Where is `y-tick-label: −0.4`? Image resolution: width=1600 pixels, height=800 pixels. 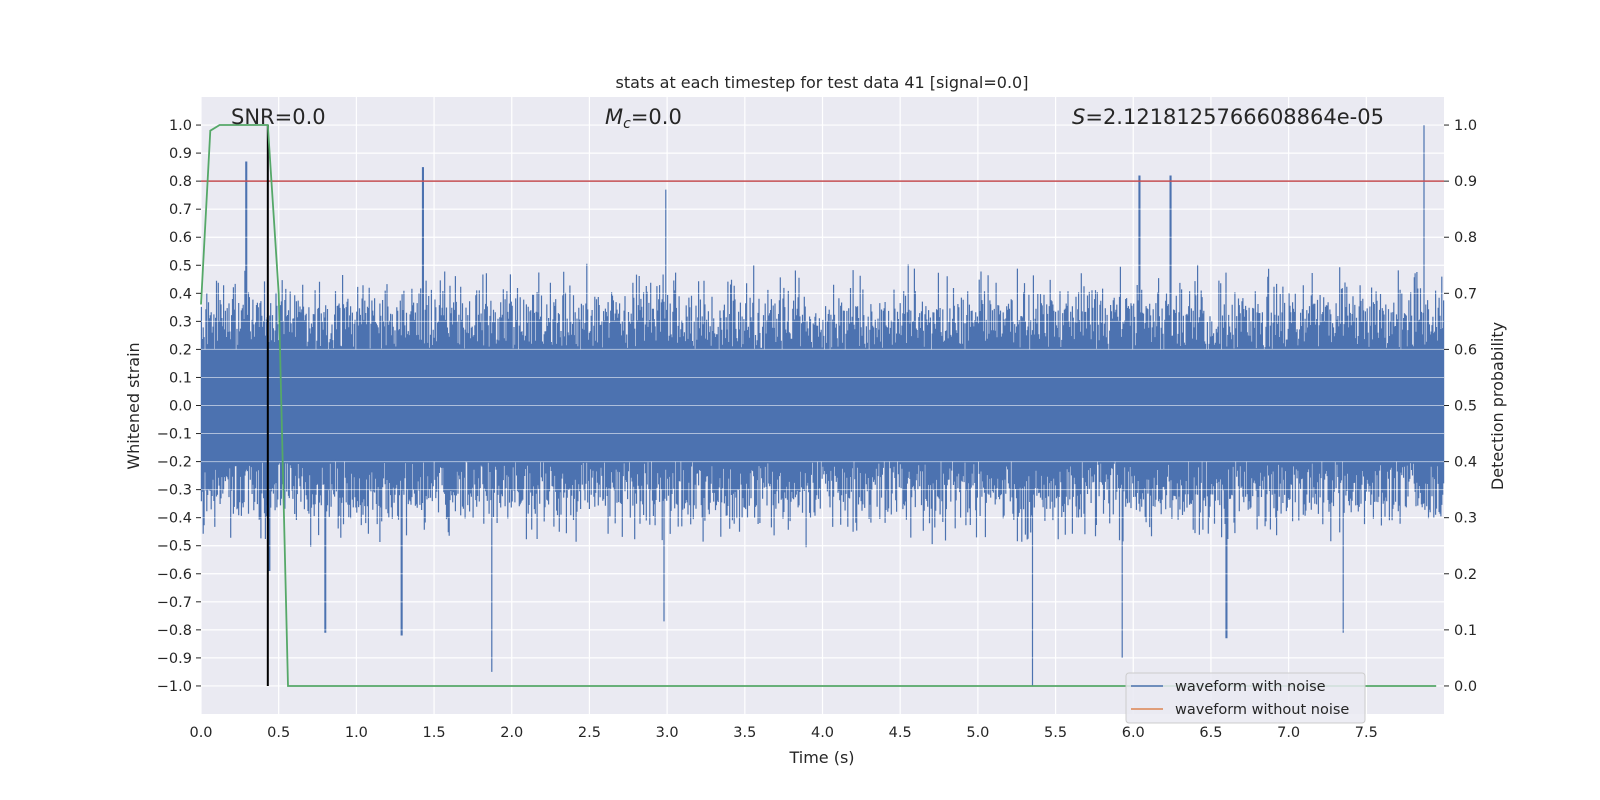 y-tick-label: −0.4 is located at coordinates (174, 519).